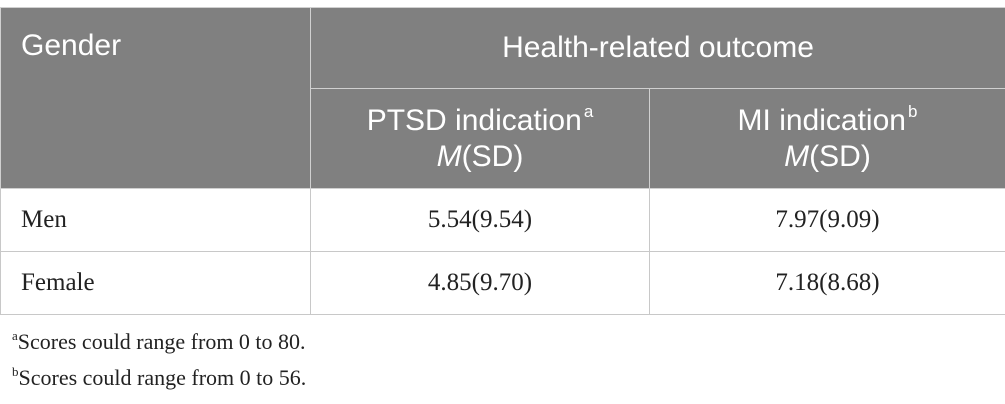  I want to click on header-mi: MI indication b M(SD), so click(827, 138).